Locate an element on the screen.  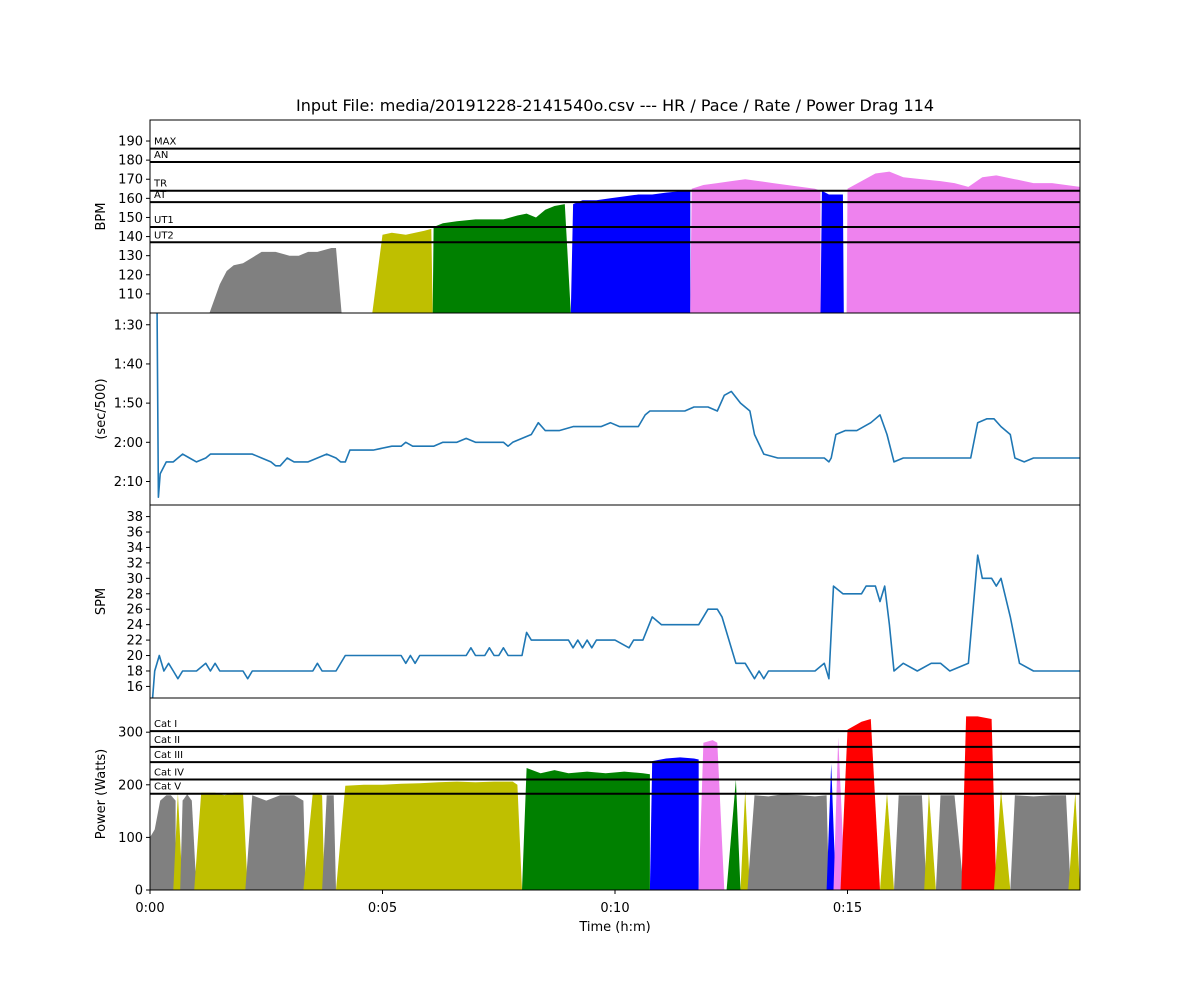
y-tick-label: 20 is located at coordinates (134, 656).